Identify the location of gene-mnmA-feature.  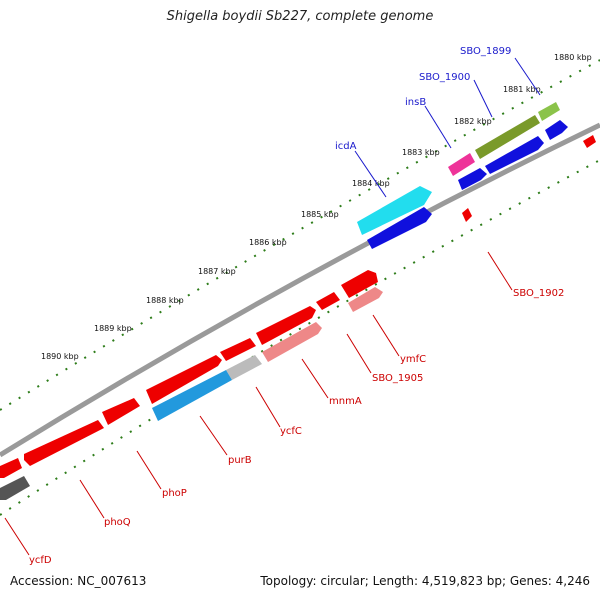
(286, 325).